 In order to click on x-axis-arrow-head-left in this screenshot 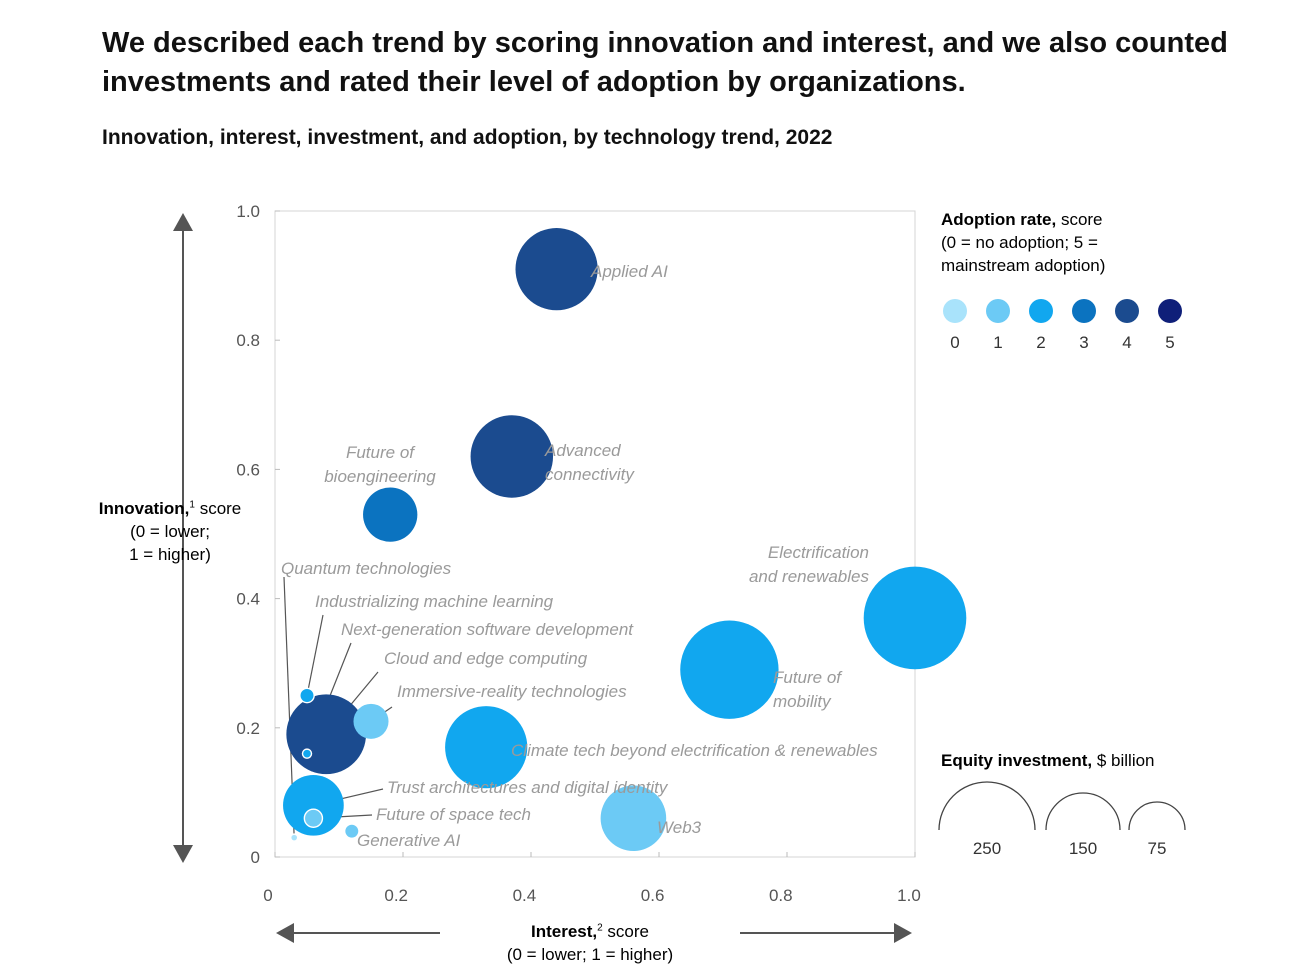, I will do `click(285, 933)`.